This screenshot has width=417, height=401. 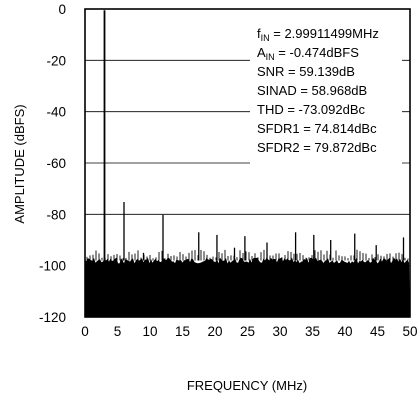 I want to click on x-tick-label: 5, so click(x=118, y=331).